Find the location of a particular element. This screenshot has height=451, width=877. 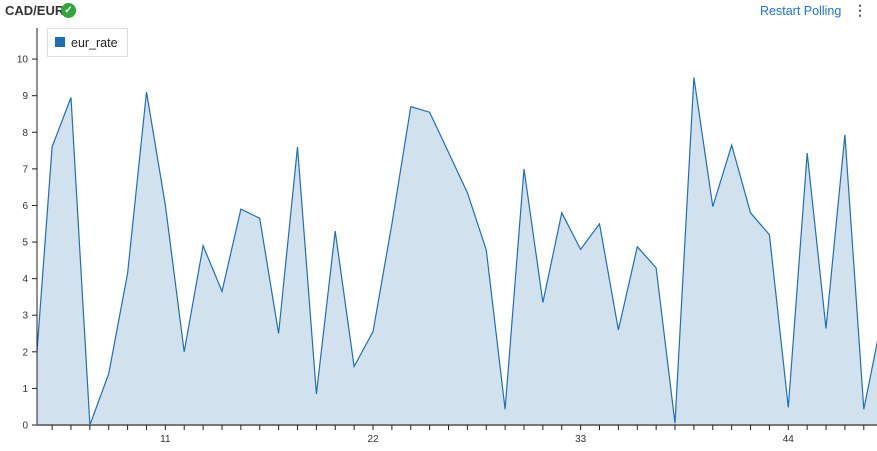

legend-swatch is located at coordinates (60, 42).